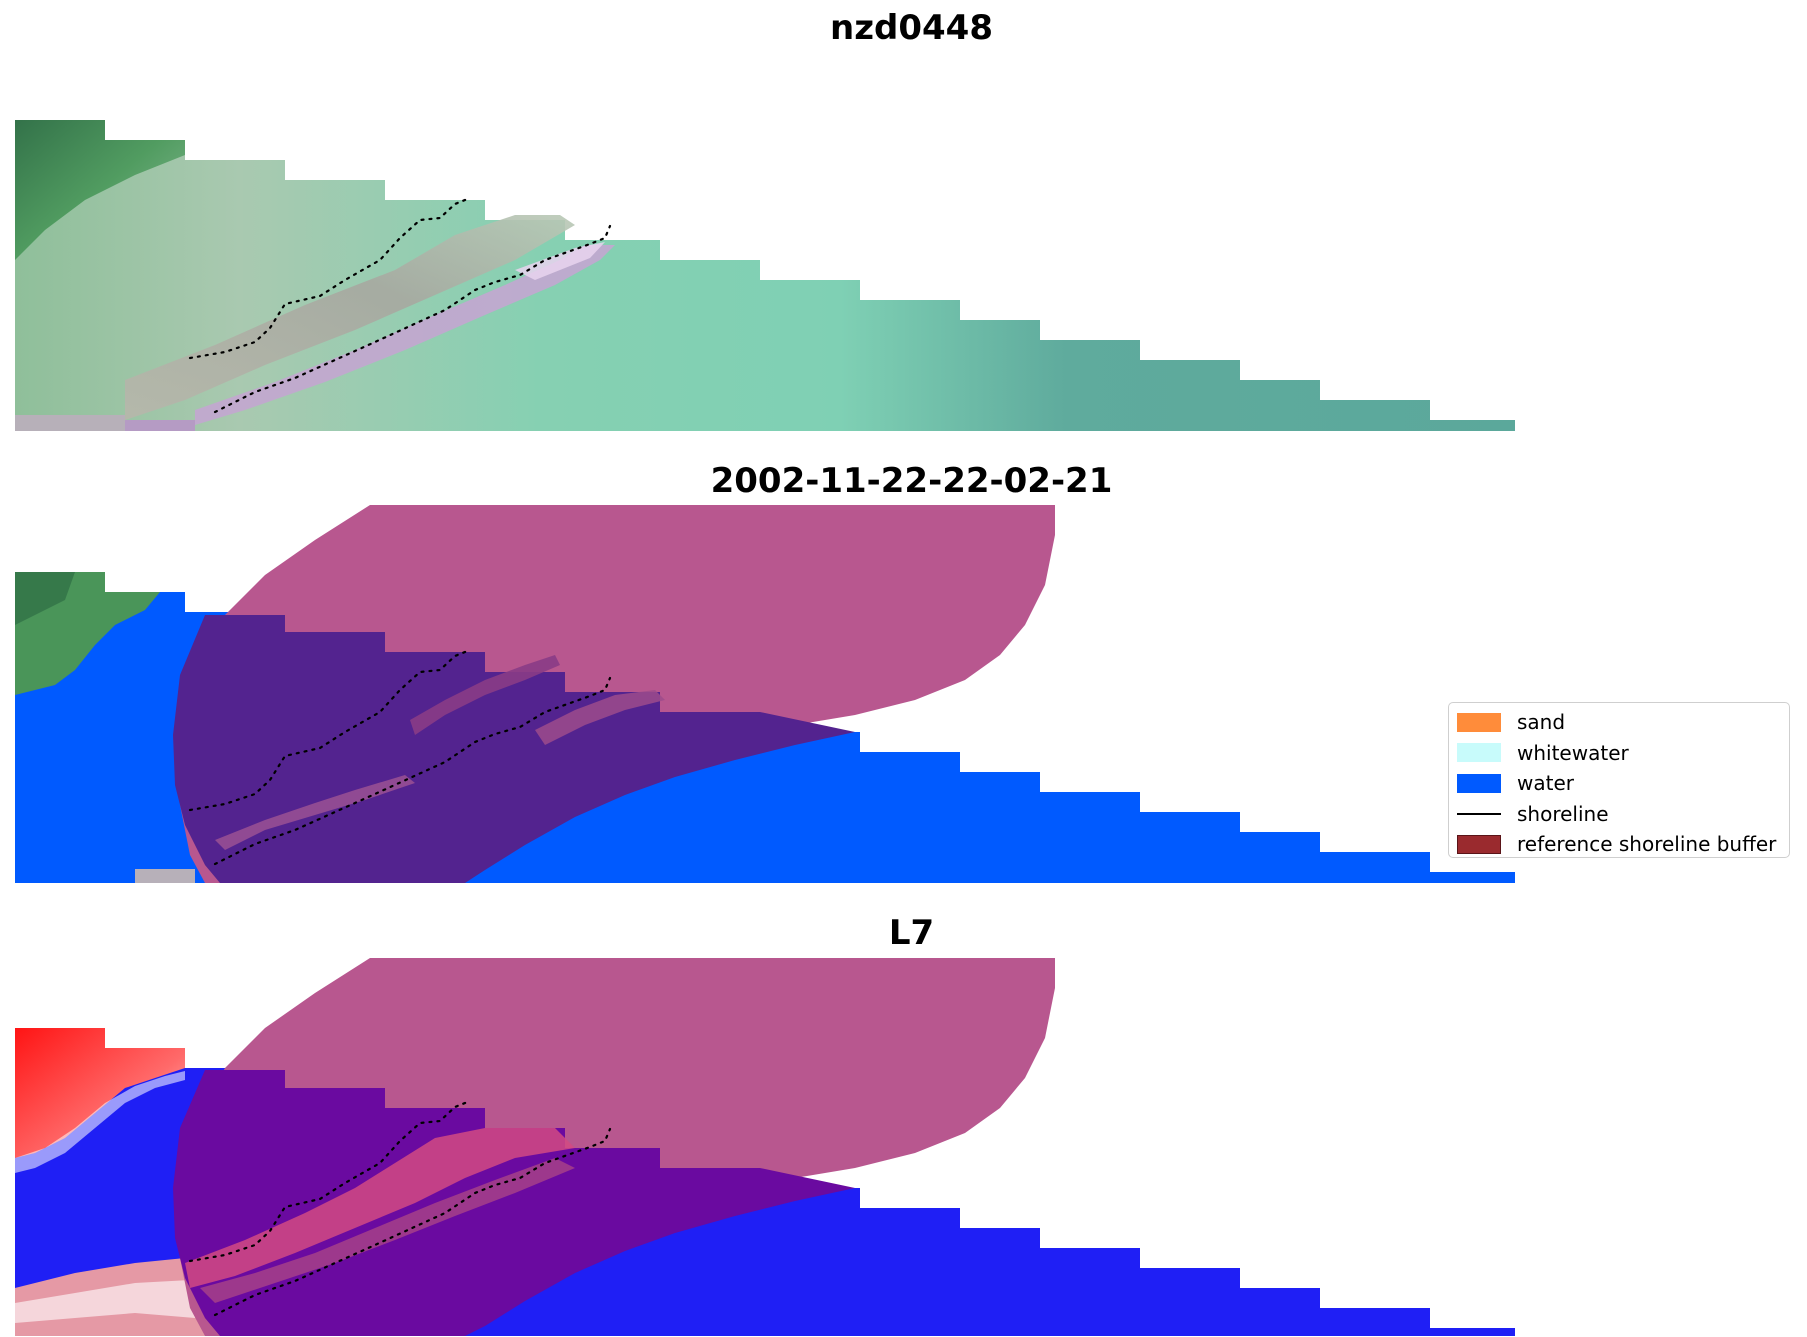  Describe the element at coordinates (1619, 814) in the screenshot. I see `legend-item-shoreline: shoreline` at that location.